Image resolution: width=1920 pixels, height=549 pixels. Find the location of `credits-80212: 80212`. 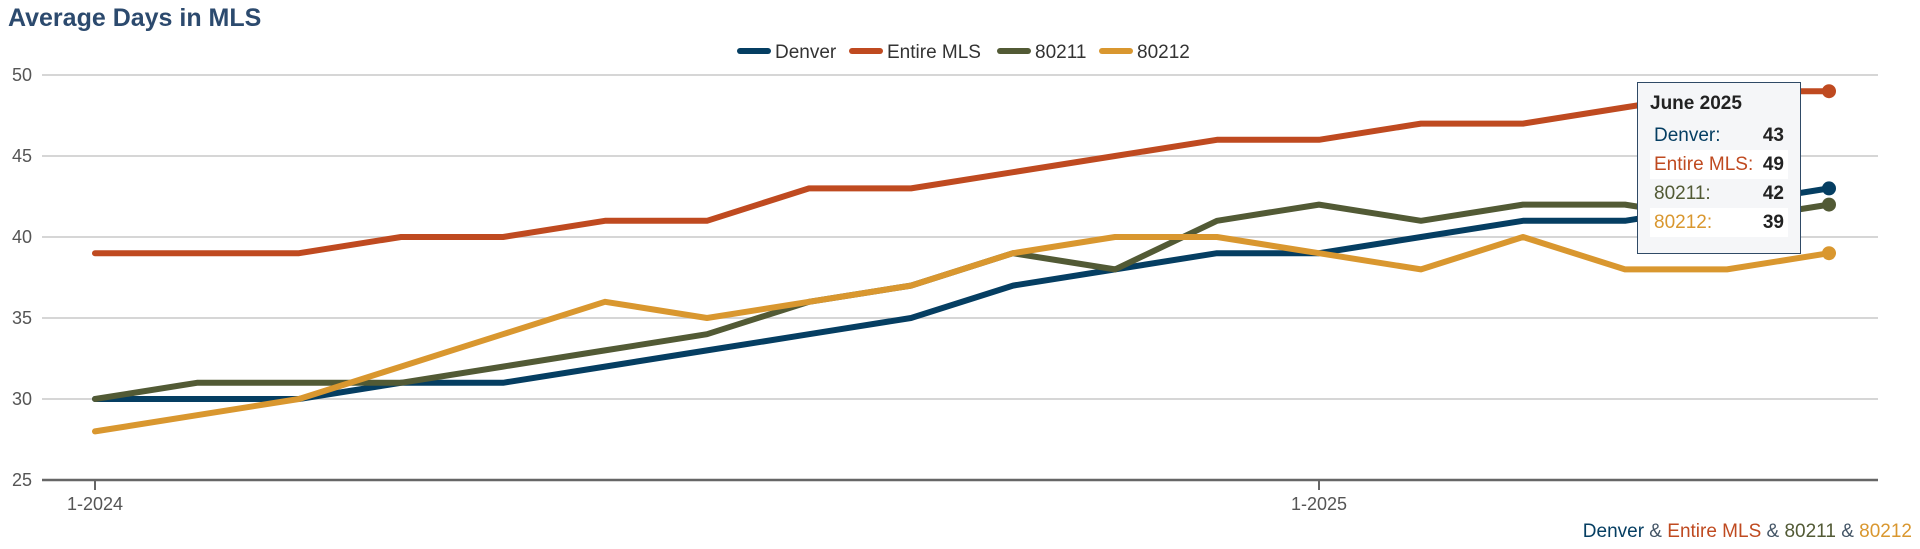

credits-80212: 80212 is located at coordinates (1885, 531).